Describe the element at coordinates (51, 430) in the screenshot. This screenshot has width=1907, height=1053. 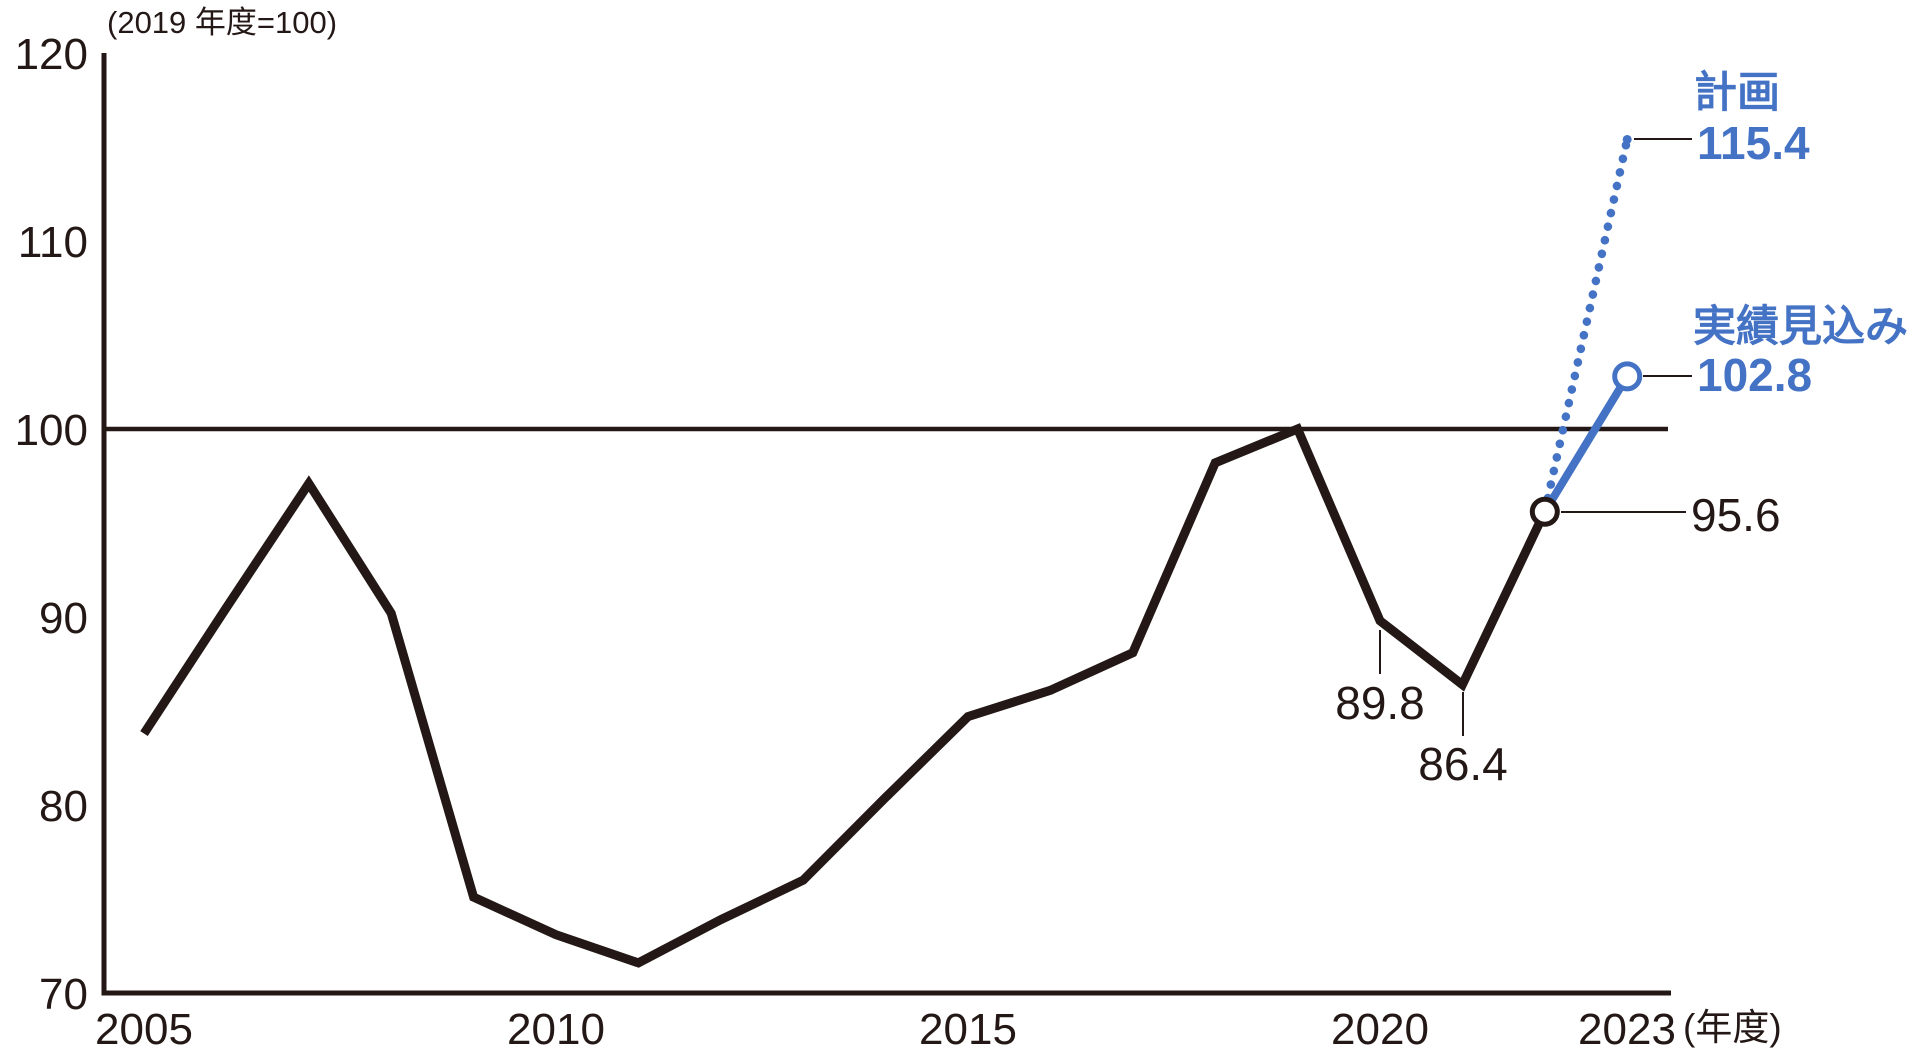
I see `ytick-100: 100` at that location.